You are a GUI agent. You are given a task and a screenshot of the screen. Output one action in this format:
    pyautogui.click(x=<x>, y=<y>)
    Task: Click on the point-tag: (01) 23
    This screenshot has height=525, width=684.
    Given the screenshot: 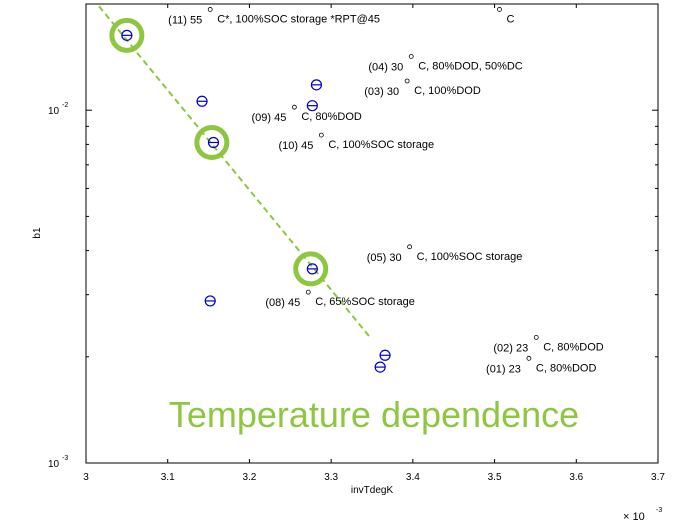 What is the action you would take?
    pyautogui.click(x=503, y=369)
    